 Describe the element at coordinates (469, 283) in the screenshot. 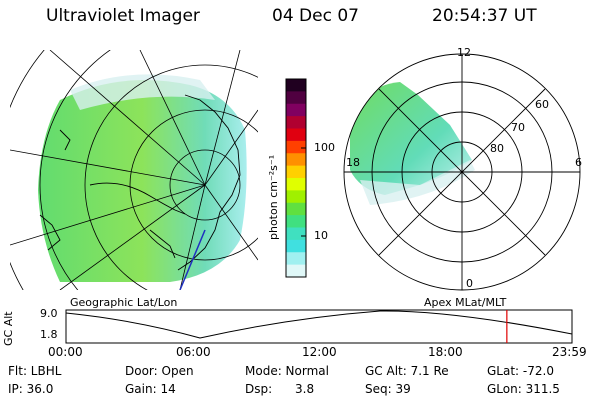

I see `mlt-label-0: 0` at that location.